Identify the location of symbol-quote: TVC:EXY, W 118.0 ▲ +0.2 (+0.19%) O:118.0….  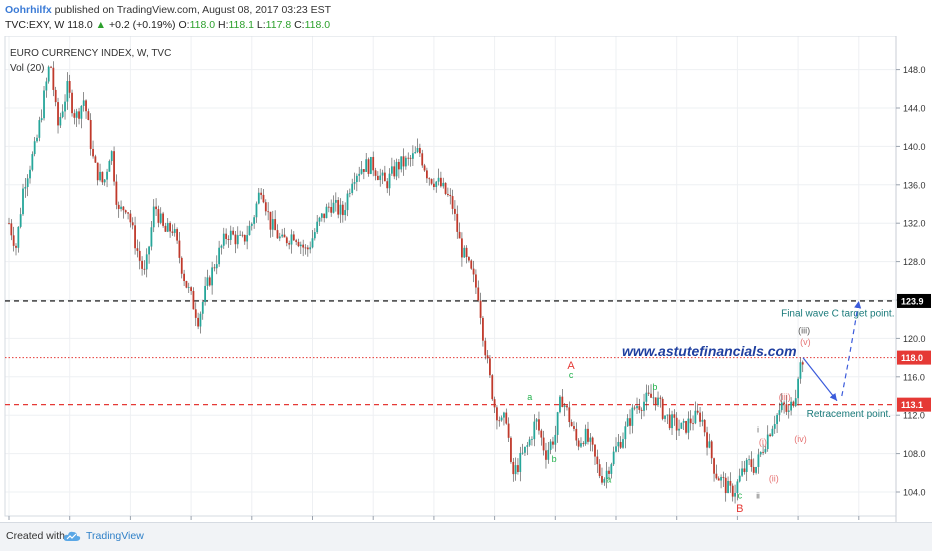
(167, 25).